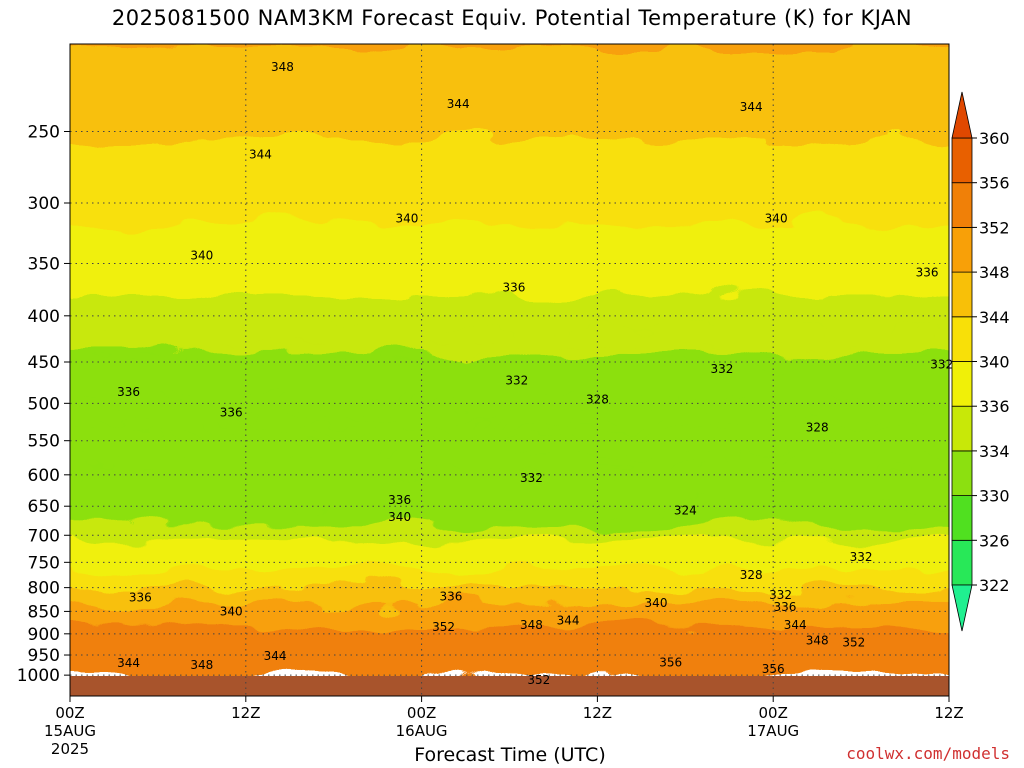  Describe the element at coordinates (773, 731) in the screenshot. I see `x-tick-date: 17AUG` at that location.